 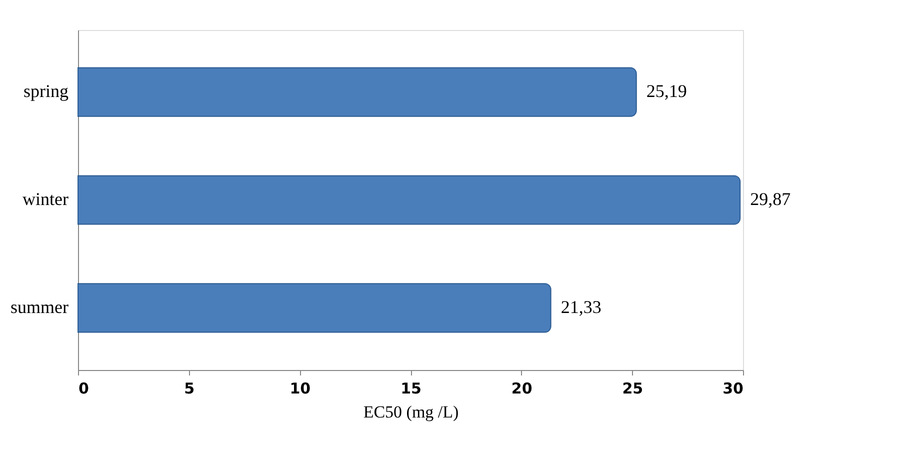 What do you see at coordinates (770, 199) in the screenshot?
I see `data-label: 29,87` at bounding box center [770, 199].